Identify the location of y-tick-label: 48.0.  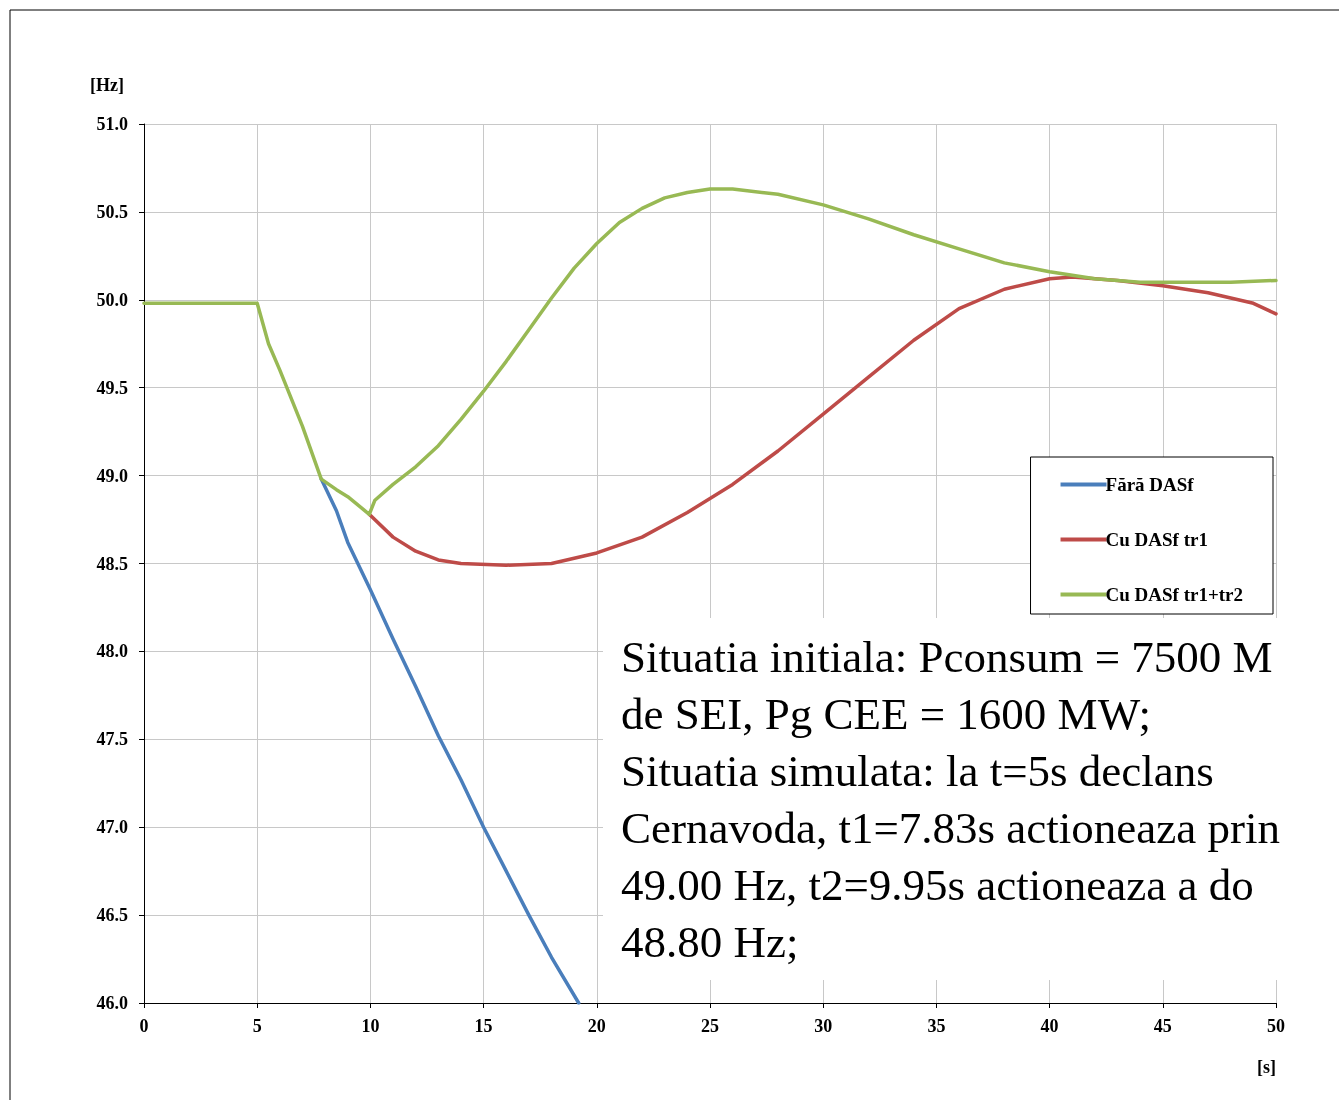
(112, 651).